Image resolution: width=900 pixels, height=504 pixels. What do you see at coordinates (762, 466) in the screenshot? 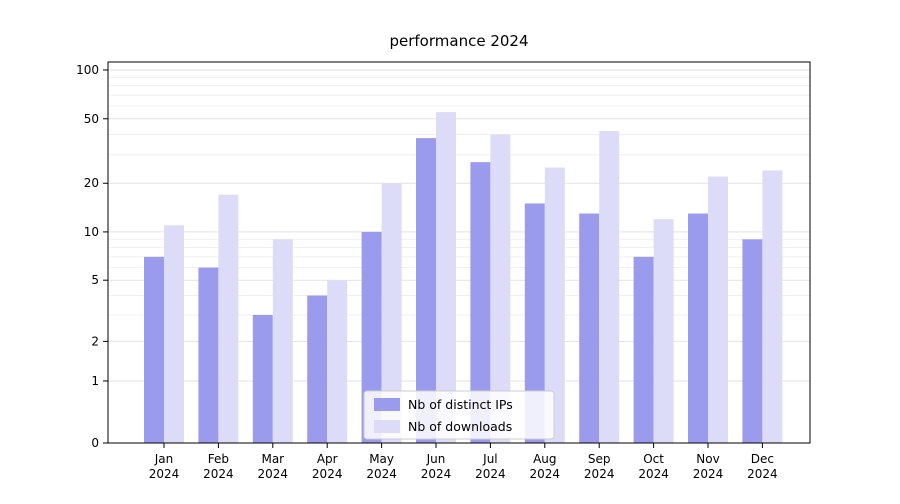
I see `x-tick-label: Dec 2024` at bounding box center [762, 466].